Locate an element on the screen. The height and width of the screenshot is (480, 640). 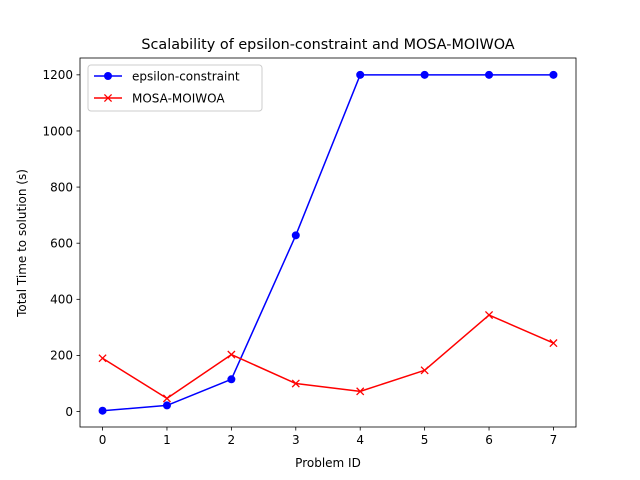
legend-label: MOSA-MOIWOA is located at coordinates (178, 98).